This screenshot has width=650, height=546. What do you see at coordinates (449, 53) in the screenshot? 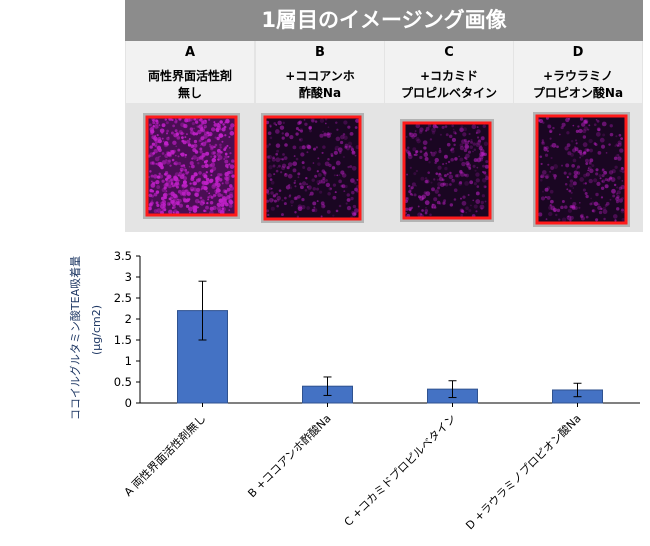
I see `column-letter: C` at bounding box center [449, 53].